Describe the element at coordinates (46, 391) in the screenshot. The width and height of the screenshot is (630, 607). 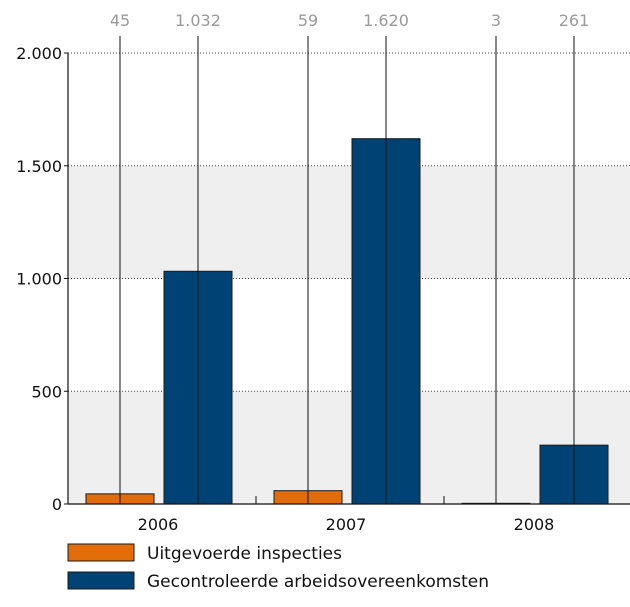
I see `y-tick-label: 500` at that location.